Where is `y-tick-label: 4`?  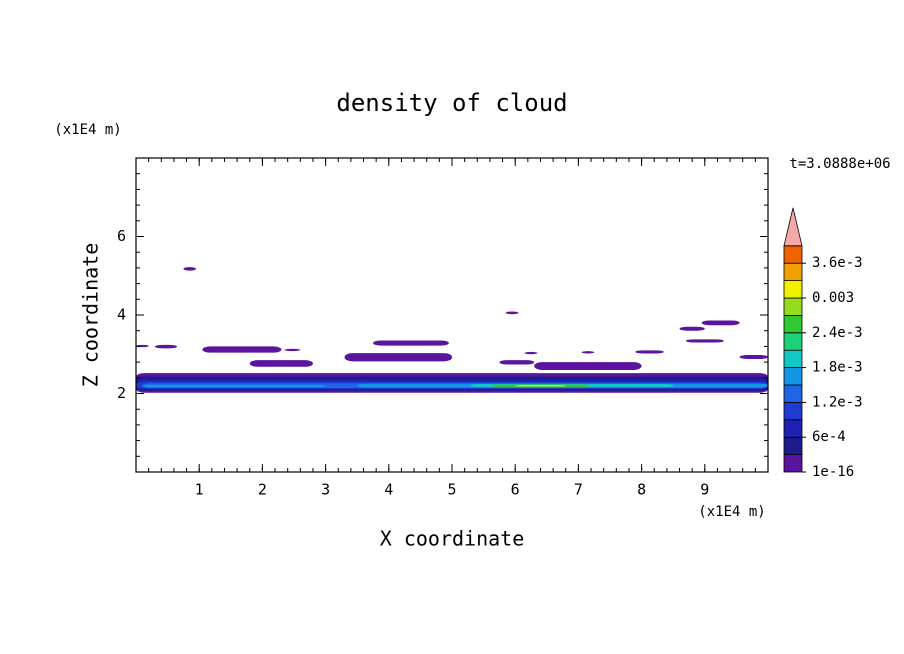
y-tick-label: 4 is located at coordinates (121, 315).